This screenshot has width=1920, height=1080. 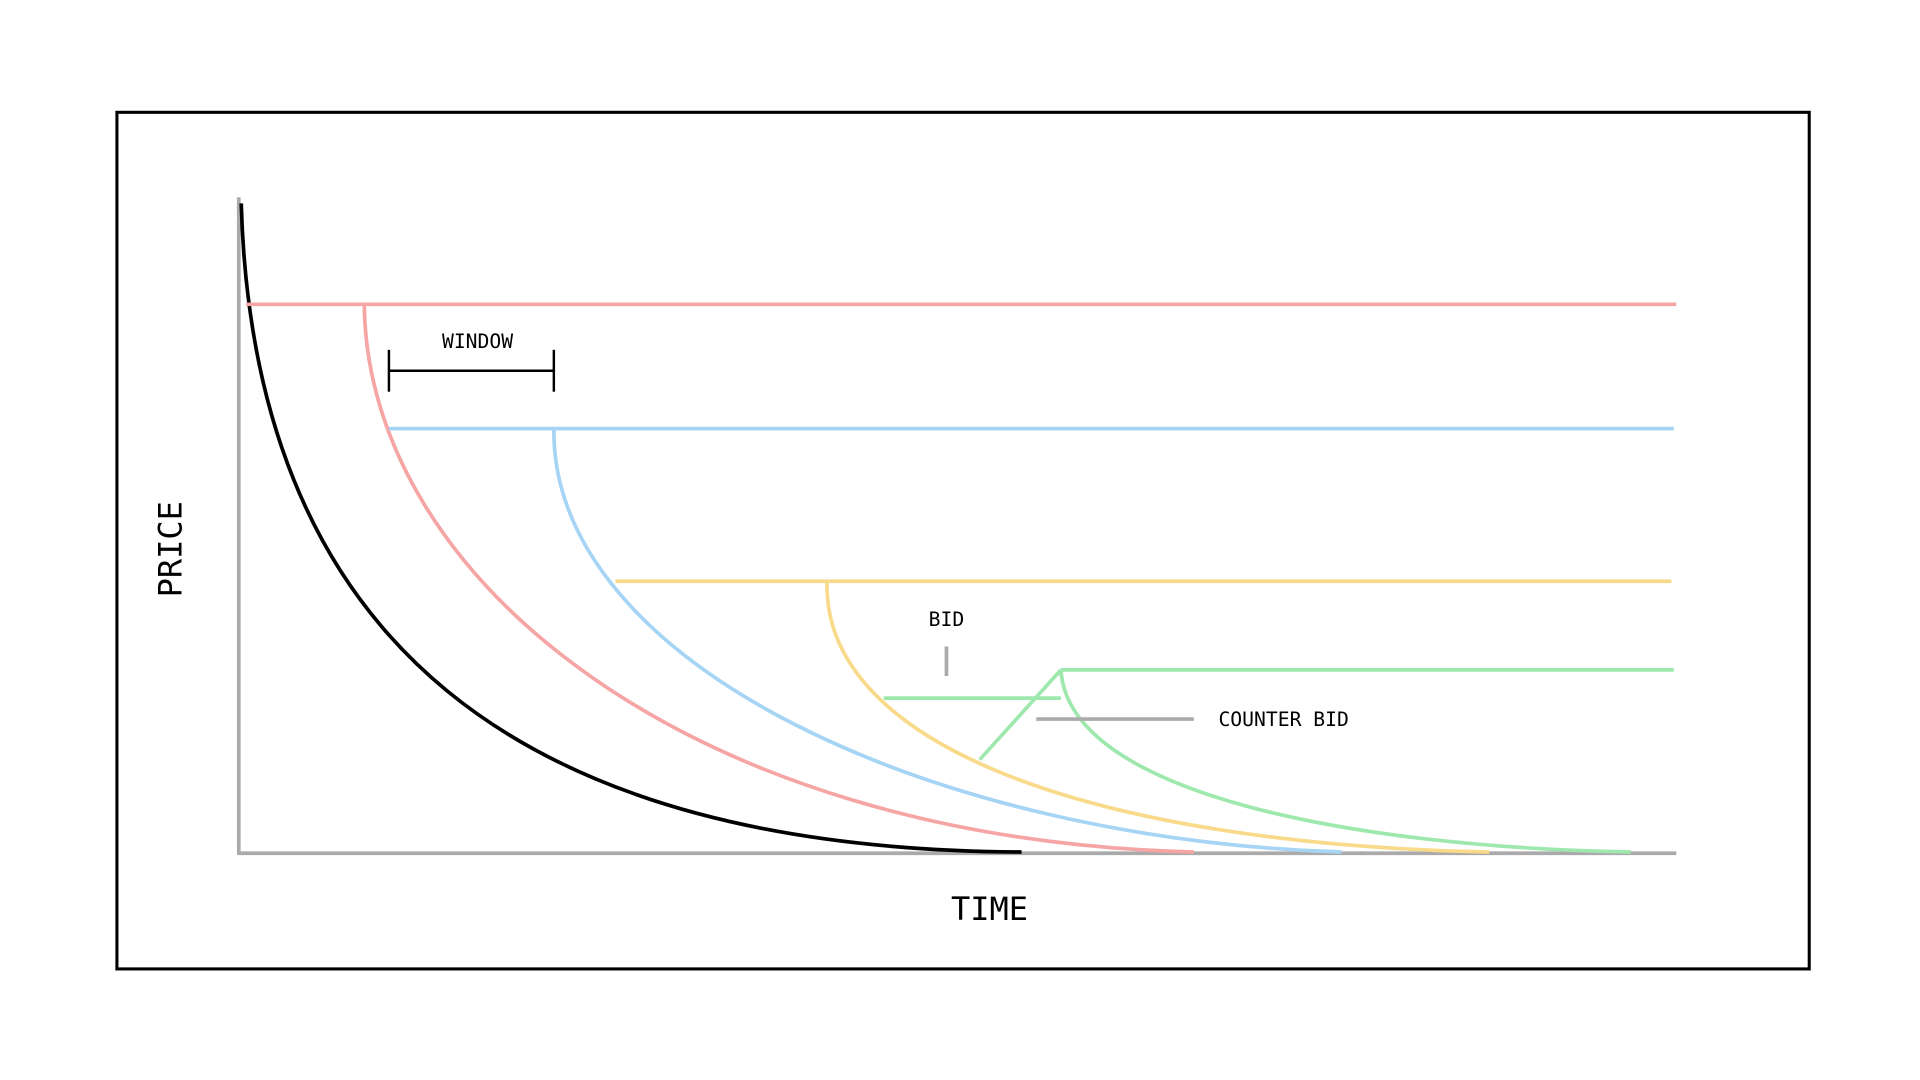 What do you see at coordinates (989, 909) in the screenshot?
I see `x-axis-label: TIME` at bounding box center [989, 909].